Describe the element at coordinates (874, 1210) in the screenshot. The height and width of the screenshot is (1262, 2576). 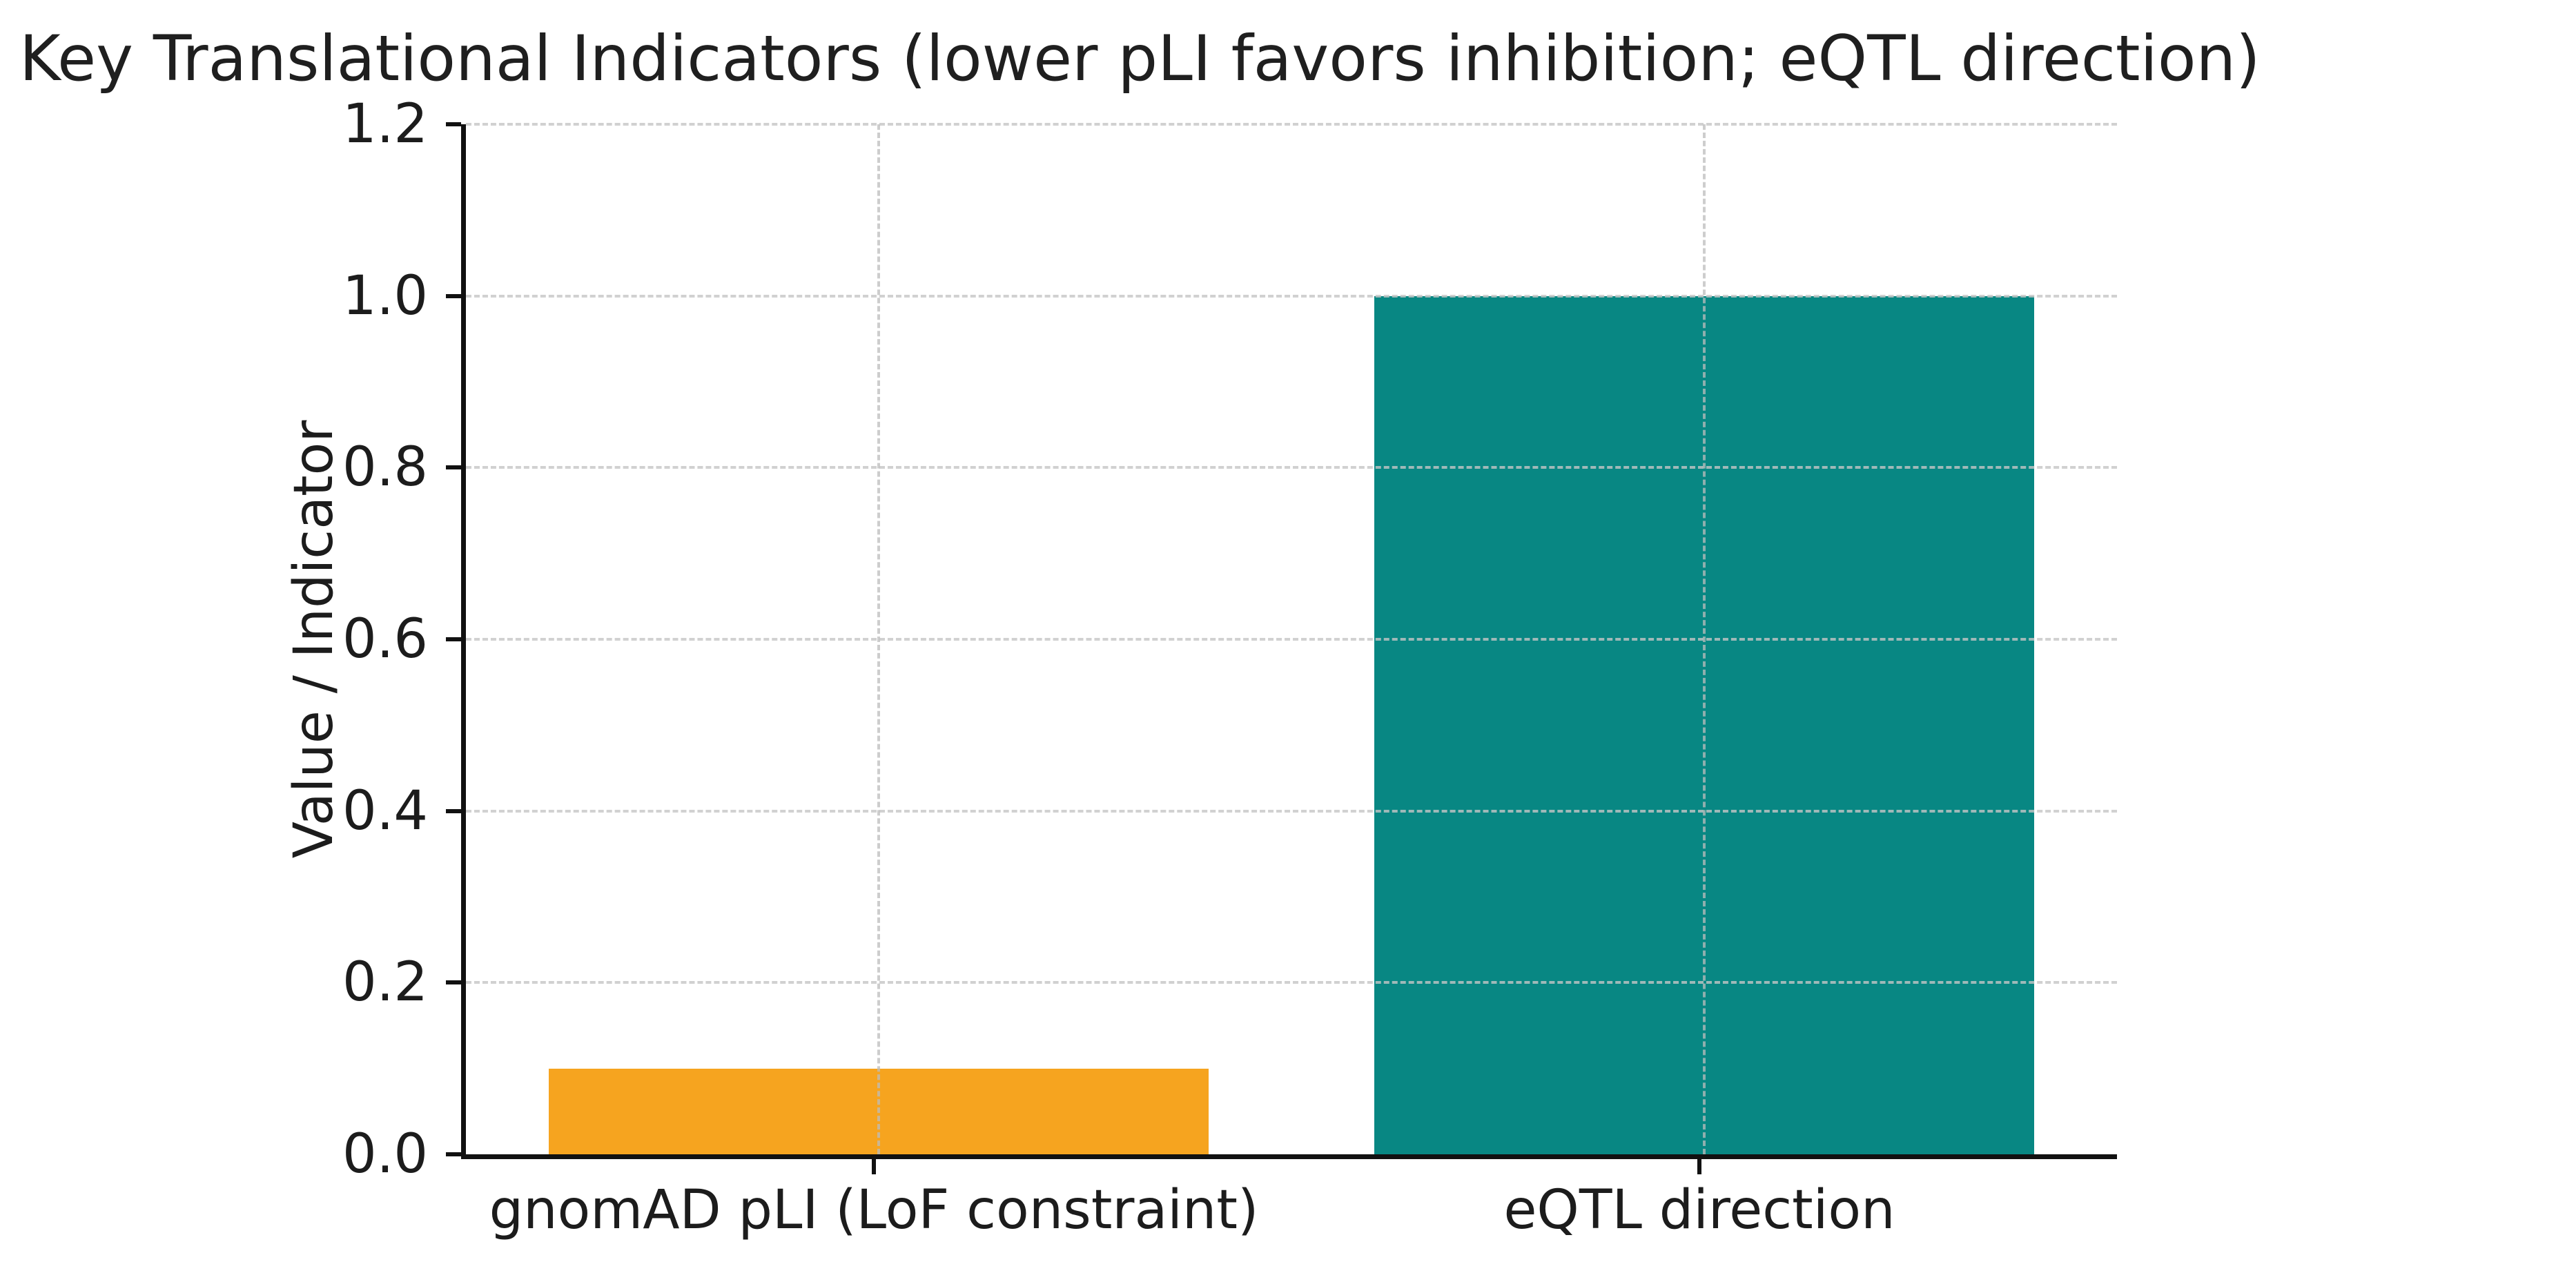
I see `x-tick-label: gnomAD pLI (LoF constraint)` at that location.